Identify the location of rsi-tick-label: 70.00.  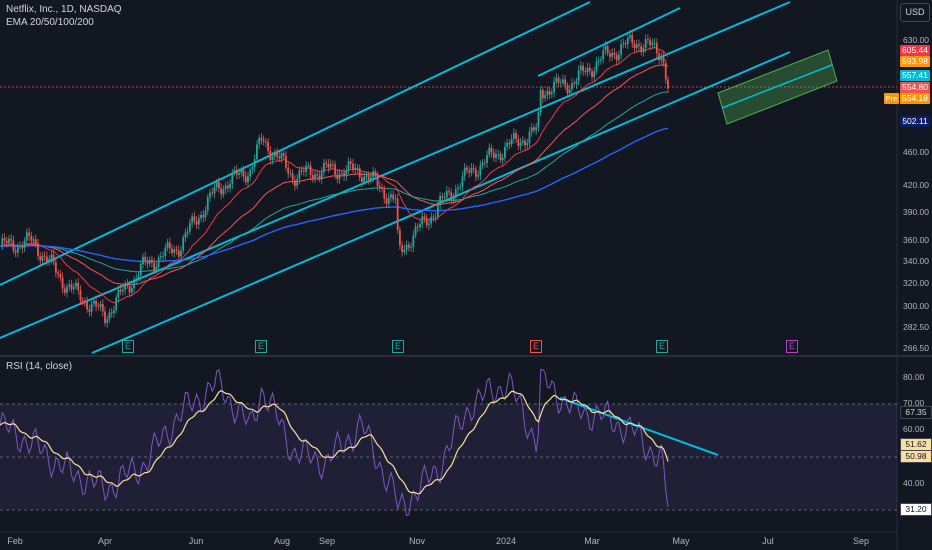
(914, 403).